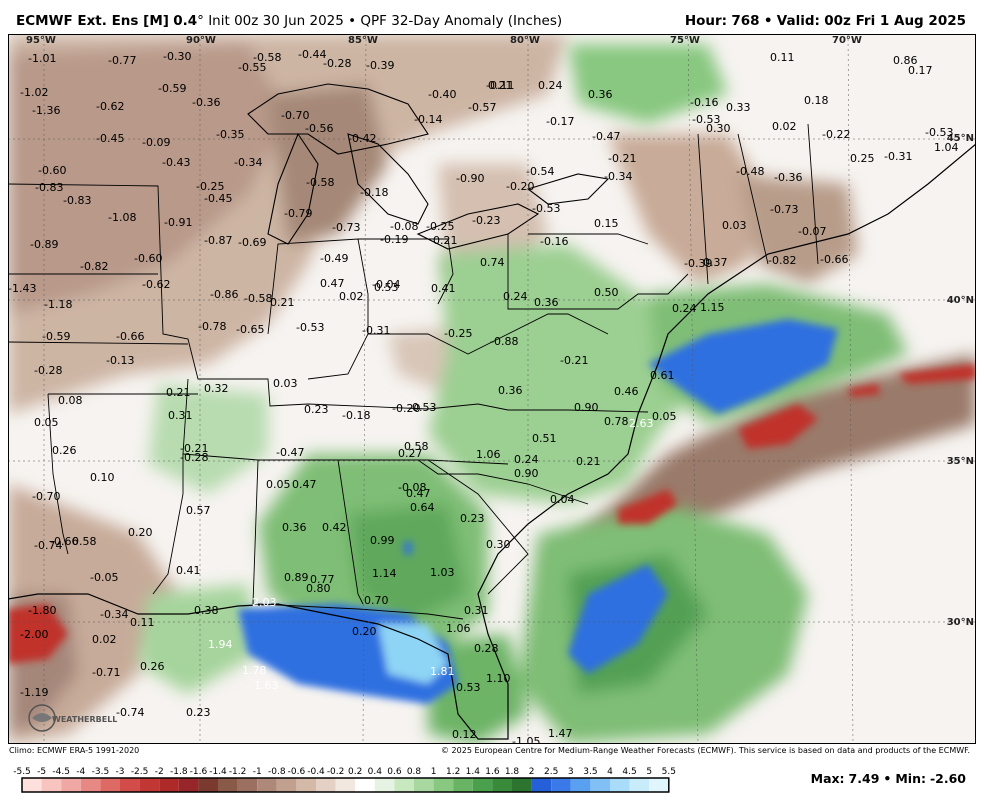  What do you see at coordinates (382, 540) in the screenshot?
I see `anomaly-value-label: 0.99` at bounding box center [382, 540].